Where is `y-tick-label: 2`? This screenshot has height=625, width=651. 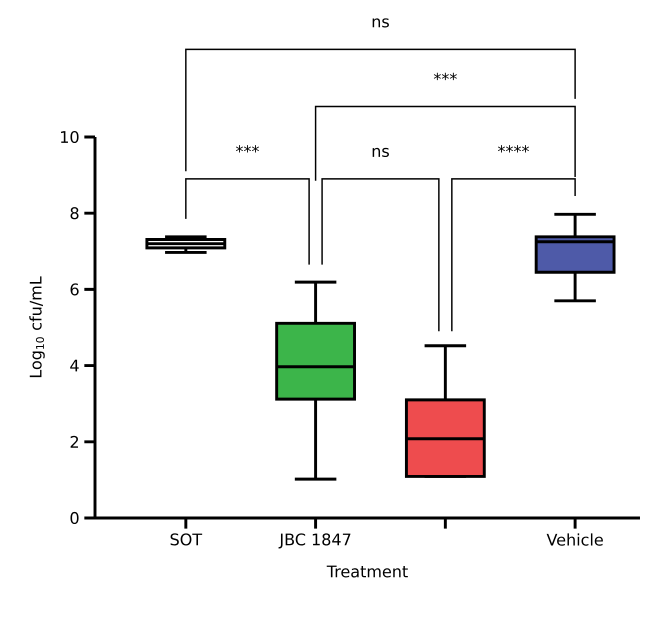
y-tick-label: 2 is located at coordinates (74, 442).